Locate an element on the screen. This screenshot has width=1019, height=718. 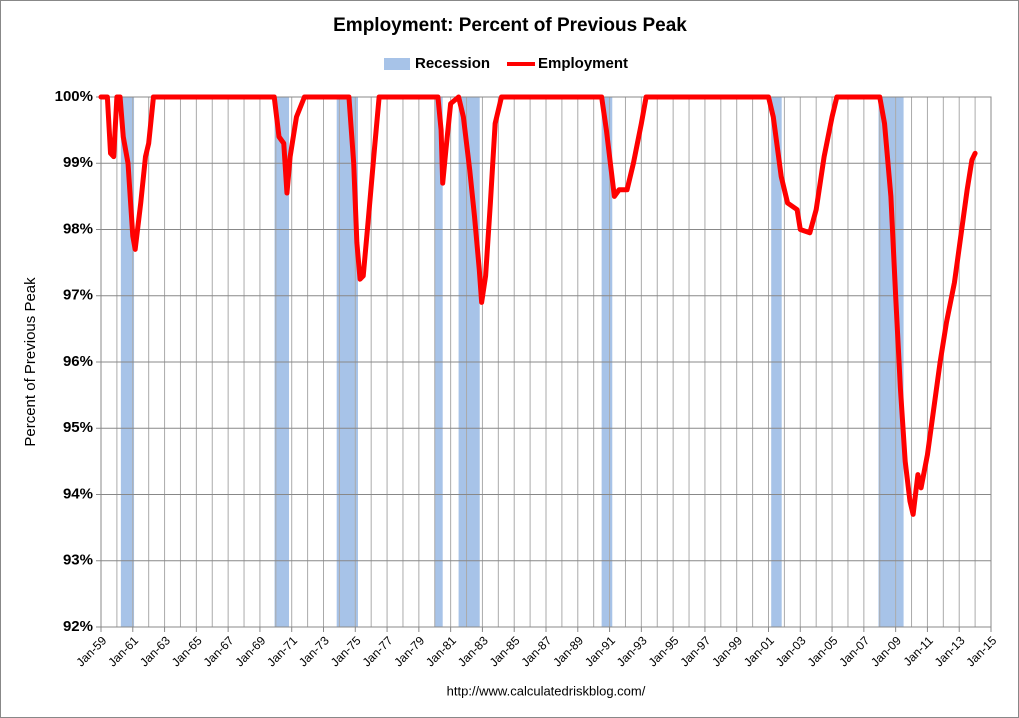
y-tick-label: 98% is located at coordinates (78, 228).